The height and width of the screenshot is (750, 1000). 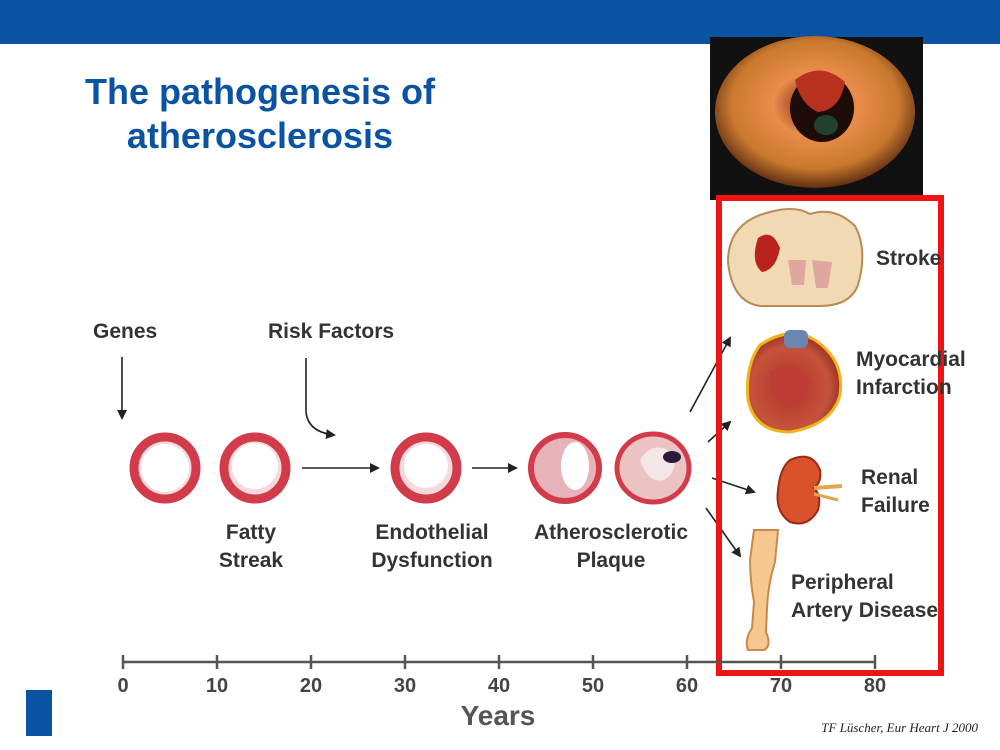 What do you see at coordinates (890, 477) in the screenshot?
I see `renal-line-1: Renal` at bounding box center [890, 477].